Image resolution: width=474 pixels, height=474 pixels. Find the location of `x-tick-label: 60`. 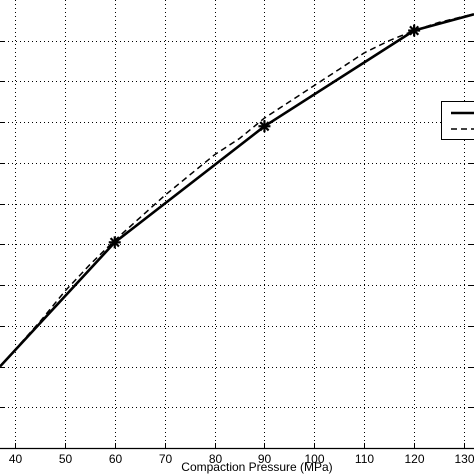

x-tick-label: 60 is located at coordinates (116, 459).